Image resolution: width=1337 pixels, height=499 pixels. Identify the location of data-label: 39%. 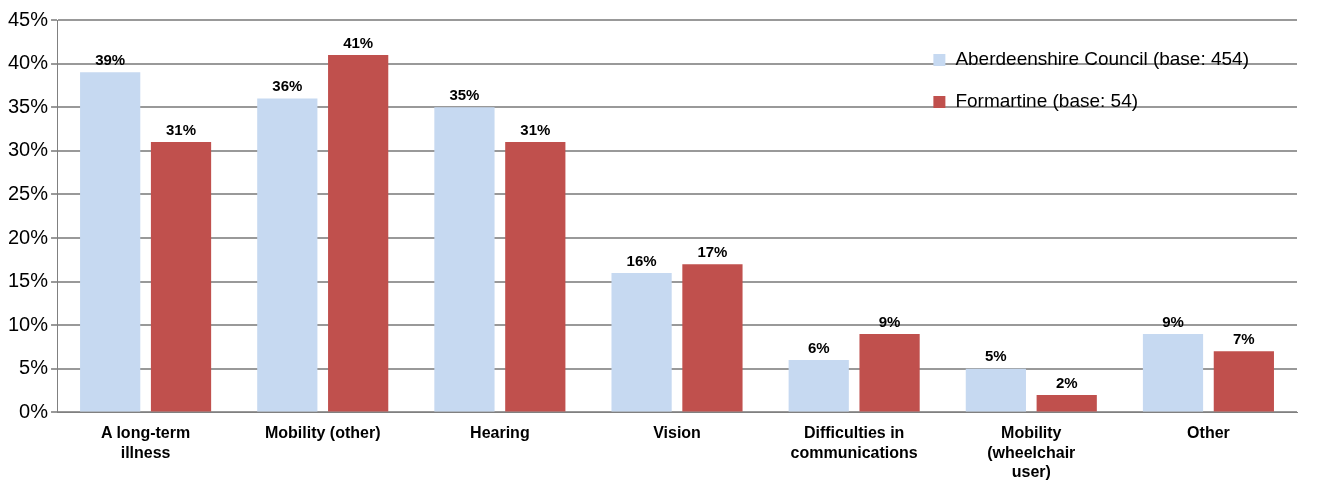
(110, 59).